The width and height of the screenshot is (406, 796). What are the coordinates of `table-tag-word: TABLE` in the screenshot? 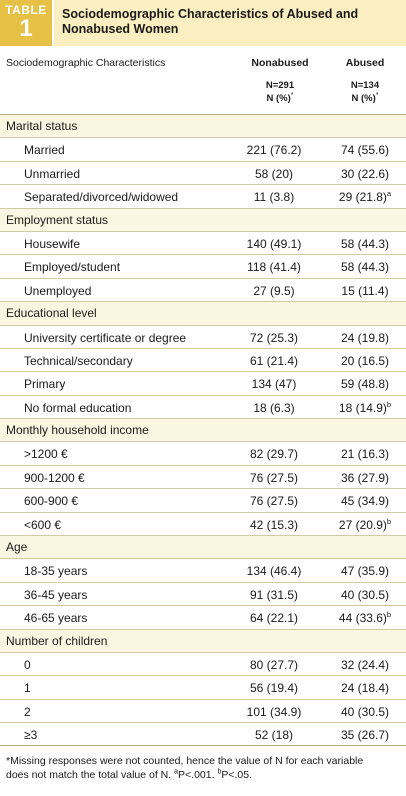 It's located at (26, 10).